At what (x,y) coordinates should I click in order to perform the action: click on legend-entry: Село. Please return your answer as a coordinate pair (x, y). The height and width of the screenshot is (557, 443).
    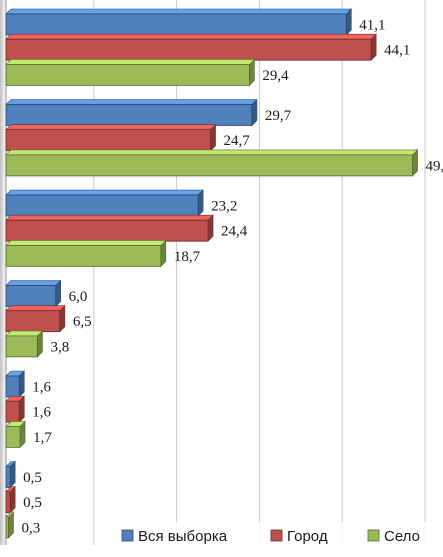
    Looking at the image, I should click on (402, 536).